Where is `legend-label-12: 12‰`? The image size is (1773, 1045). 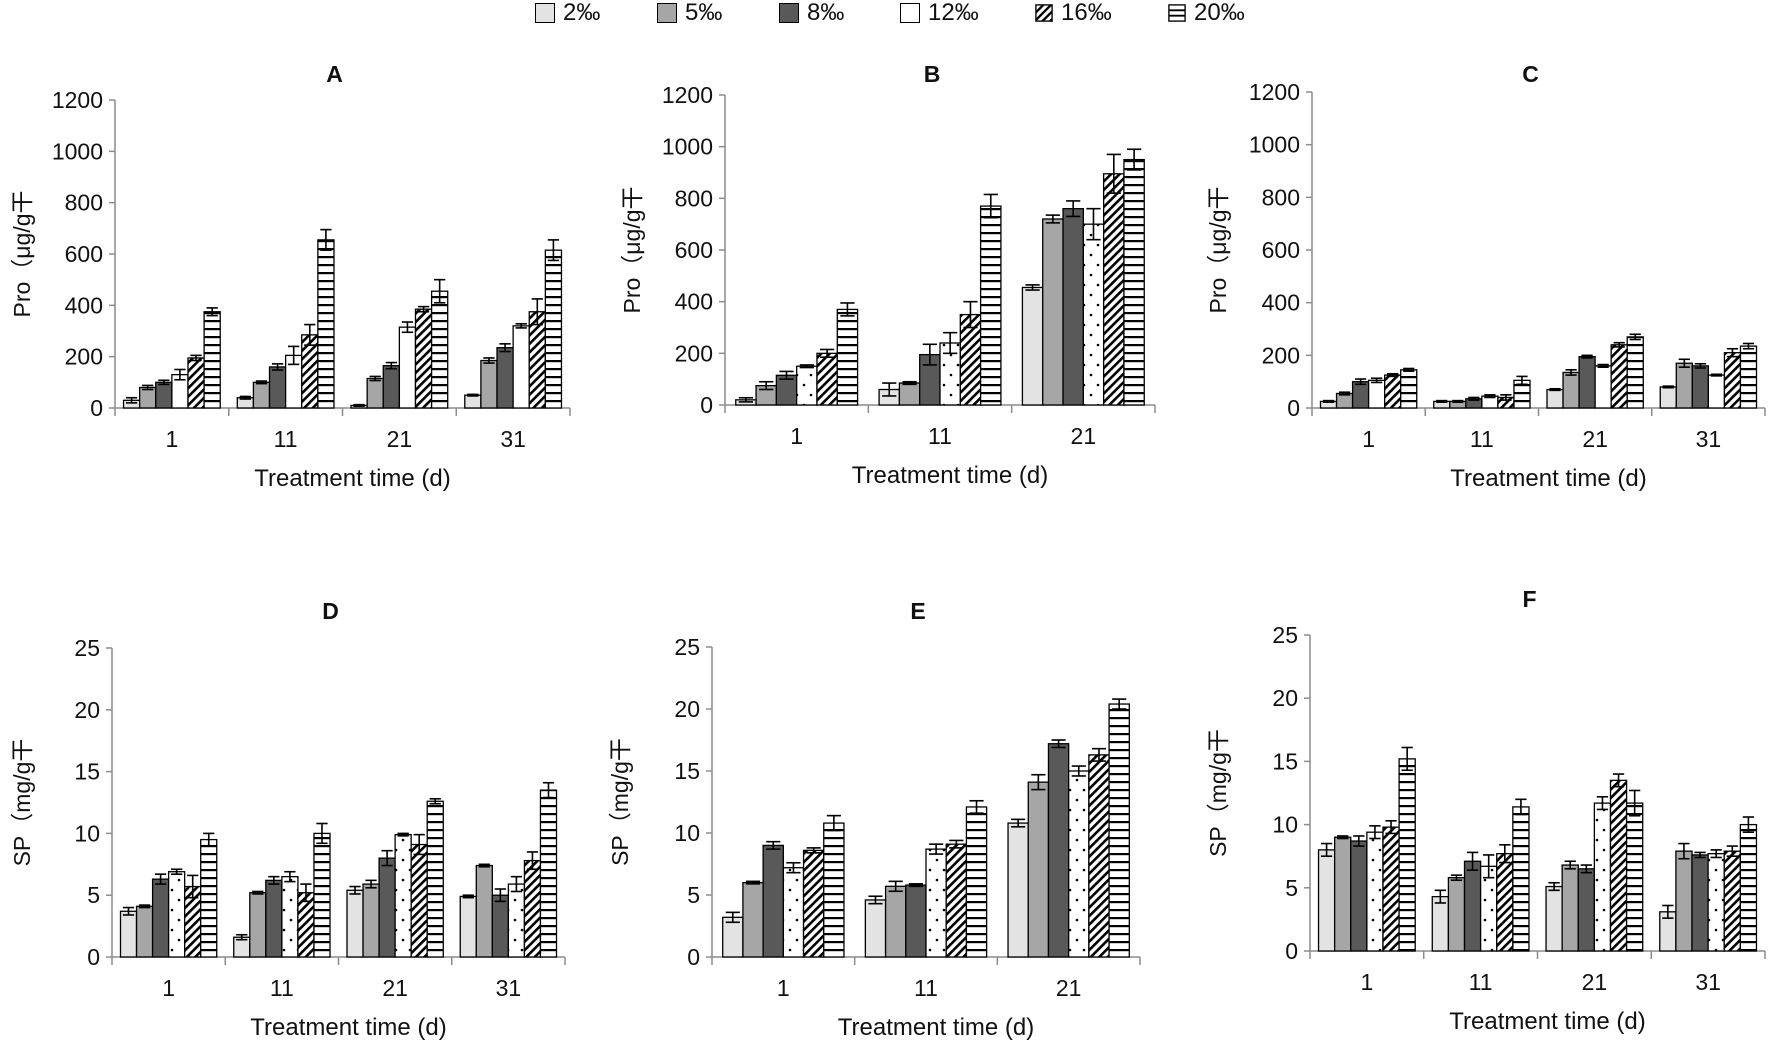 legend-label-12: 12‰ is located at coordinates (953, 13).